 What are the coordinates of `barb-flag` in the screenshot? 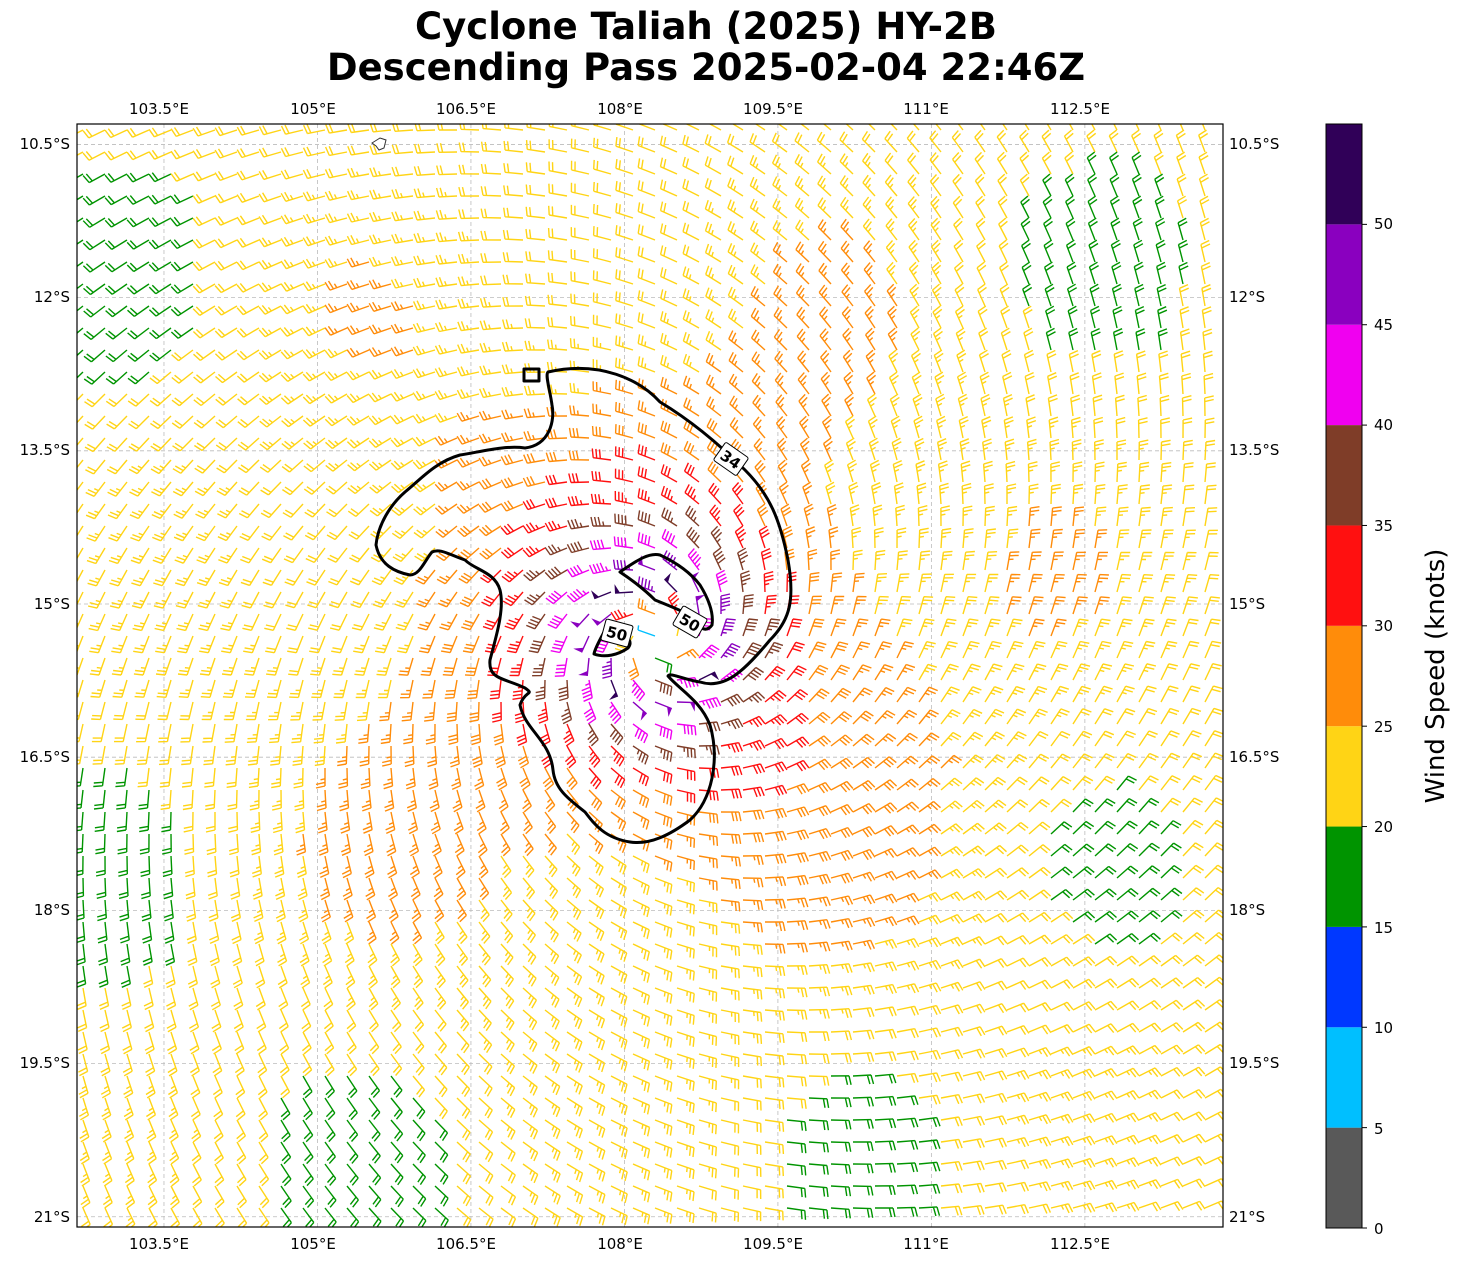 It's located at (715, 676).